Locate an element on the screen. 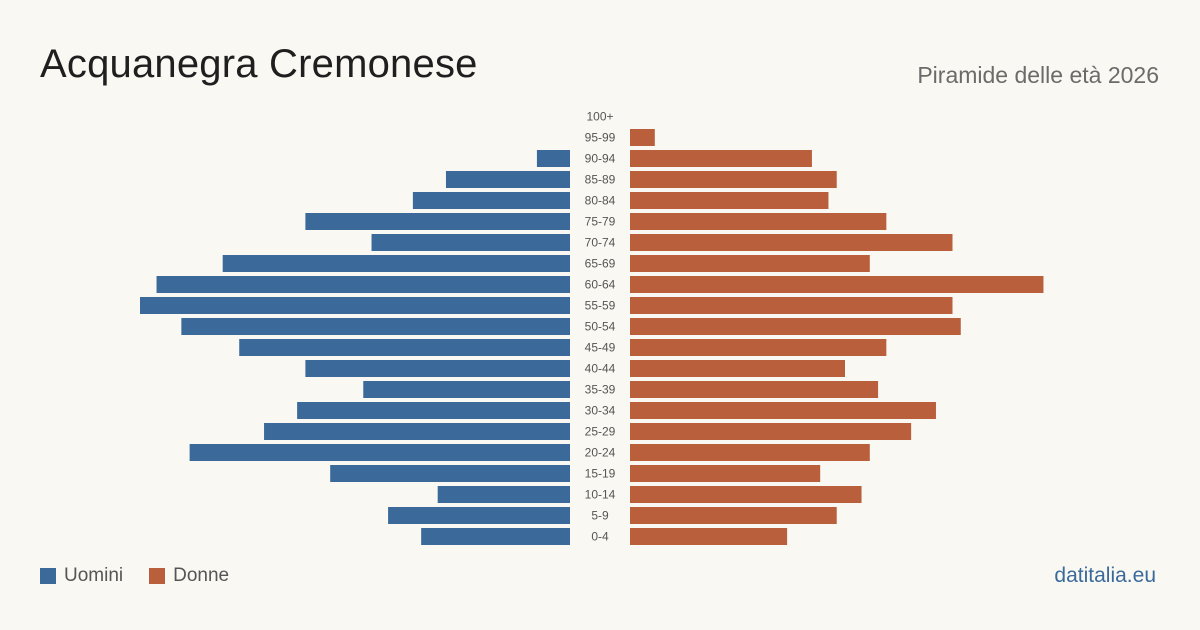 This screenshot has height=630, width=1200. age-label-50-54: 50-54 is located at coordinates (600, 327).